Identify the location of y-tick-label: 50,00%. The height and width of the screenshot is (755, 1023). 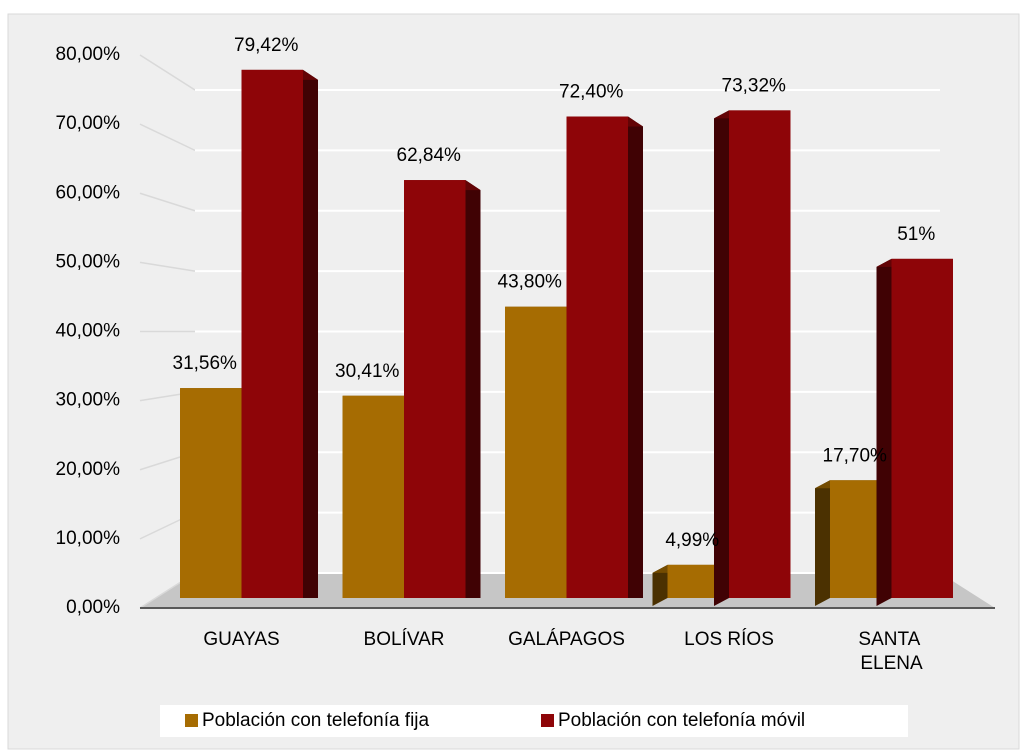
(88, 261).